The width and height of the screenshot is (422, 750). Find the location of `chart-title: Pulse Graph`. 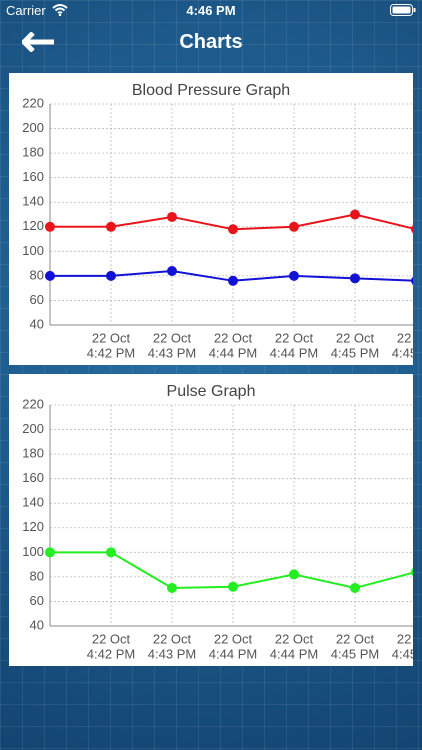

chart-title: Pulse Graph is located at coordinates (211, 391).